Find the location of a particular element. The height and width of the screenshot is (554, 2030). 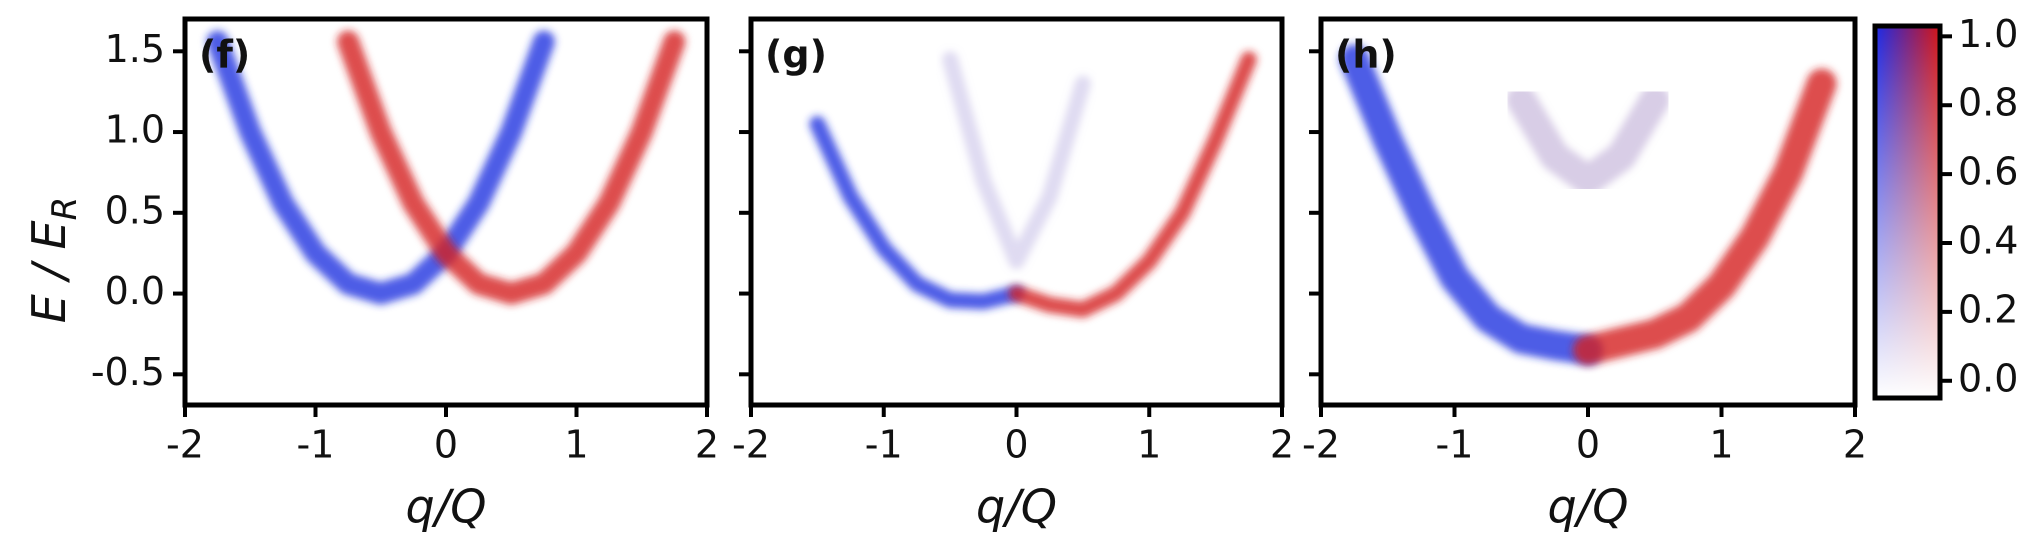

y-label-sub: R is located at coordinates (65, 209).